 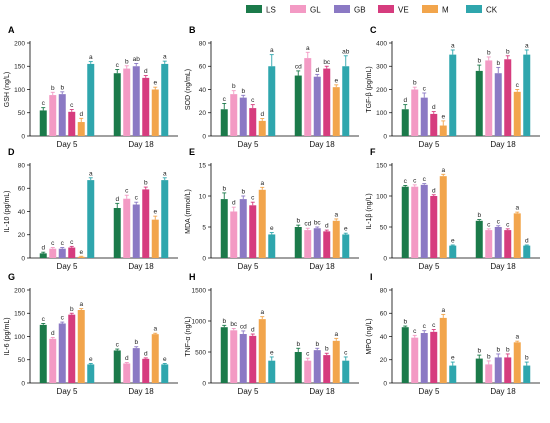 What do you see at coordinates (381, 113) in the screenshot?
I see `y-tick-label: 100` at bounding box center [381, 113].